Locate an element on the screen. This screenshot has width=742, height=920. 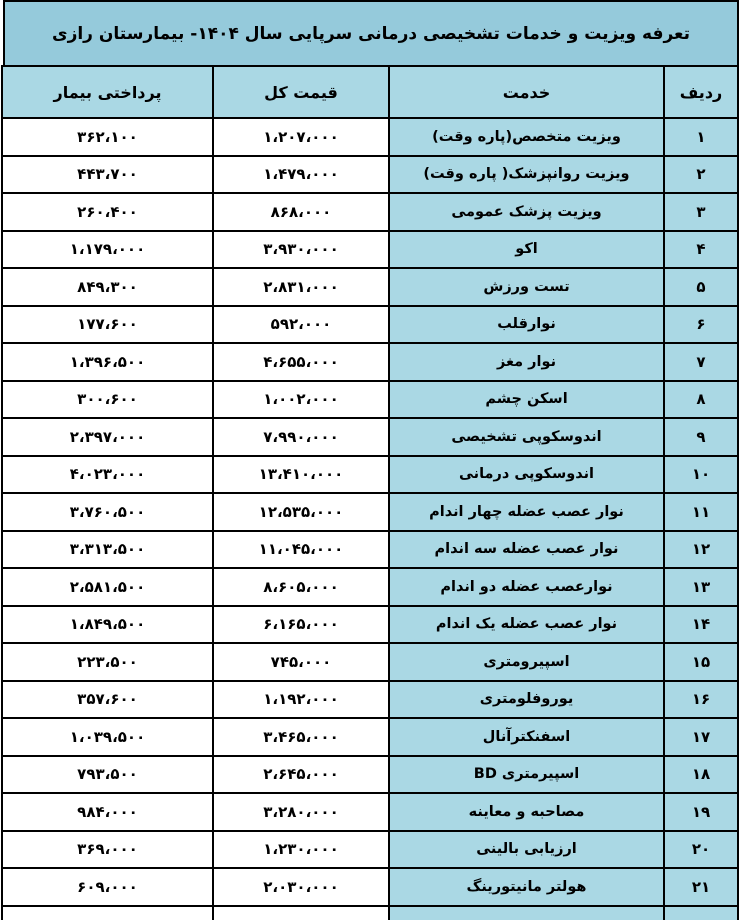
service-name-cell: ویزیت پزشک عمومی is located at coordinates (526, 212).